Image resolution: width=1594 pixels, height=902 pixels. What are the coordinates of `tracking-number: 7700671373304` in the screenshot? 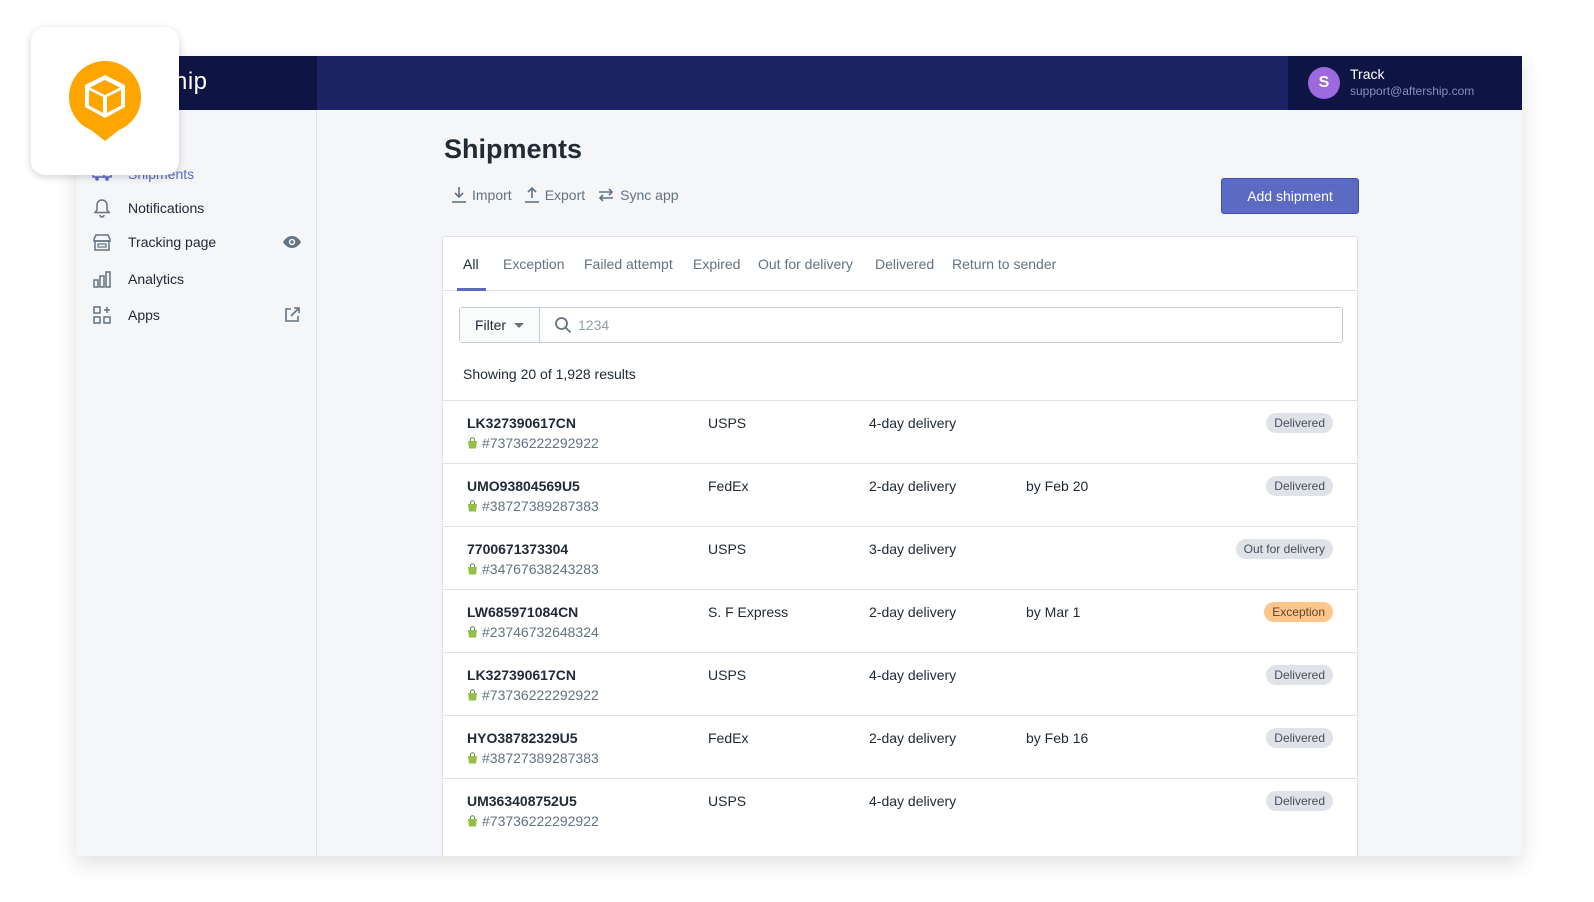 It's located at (518, 549).